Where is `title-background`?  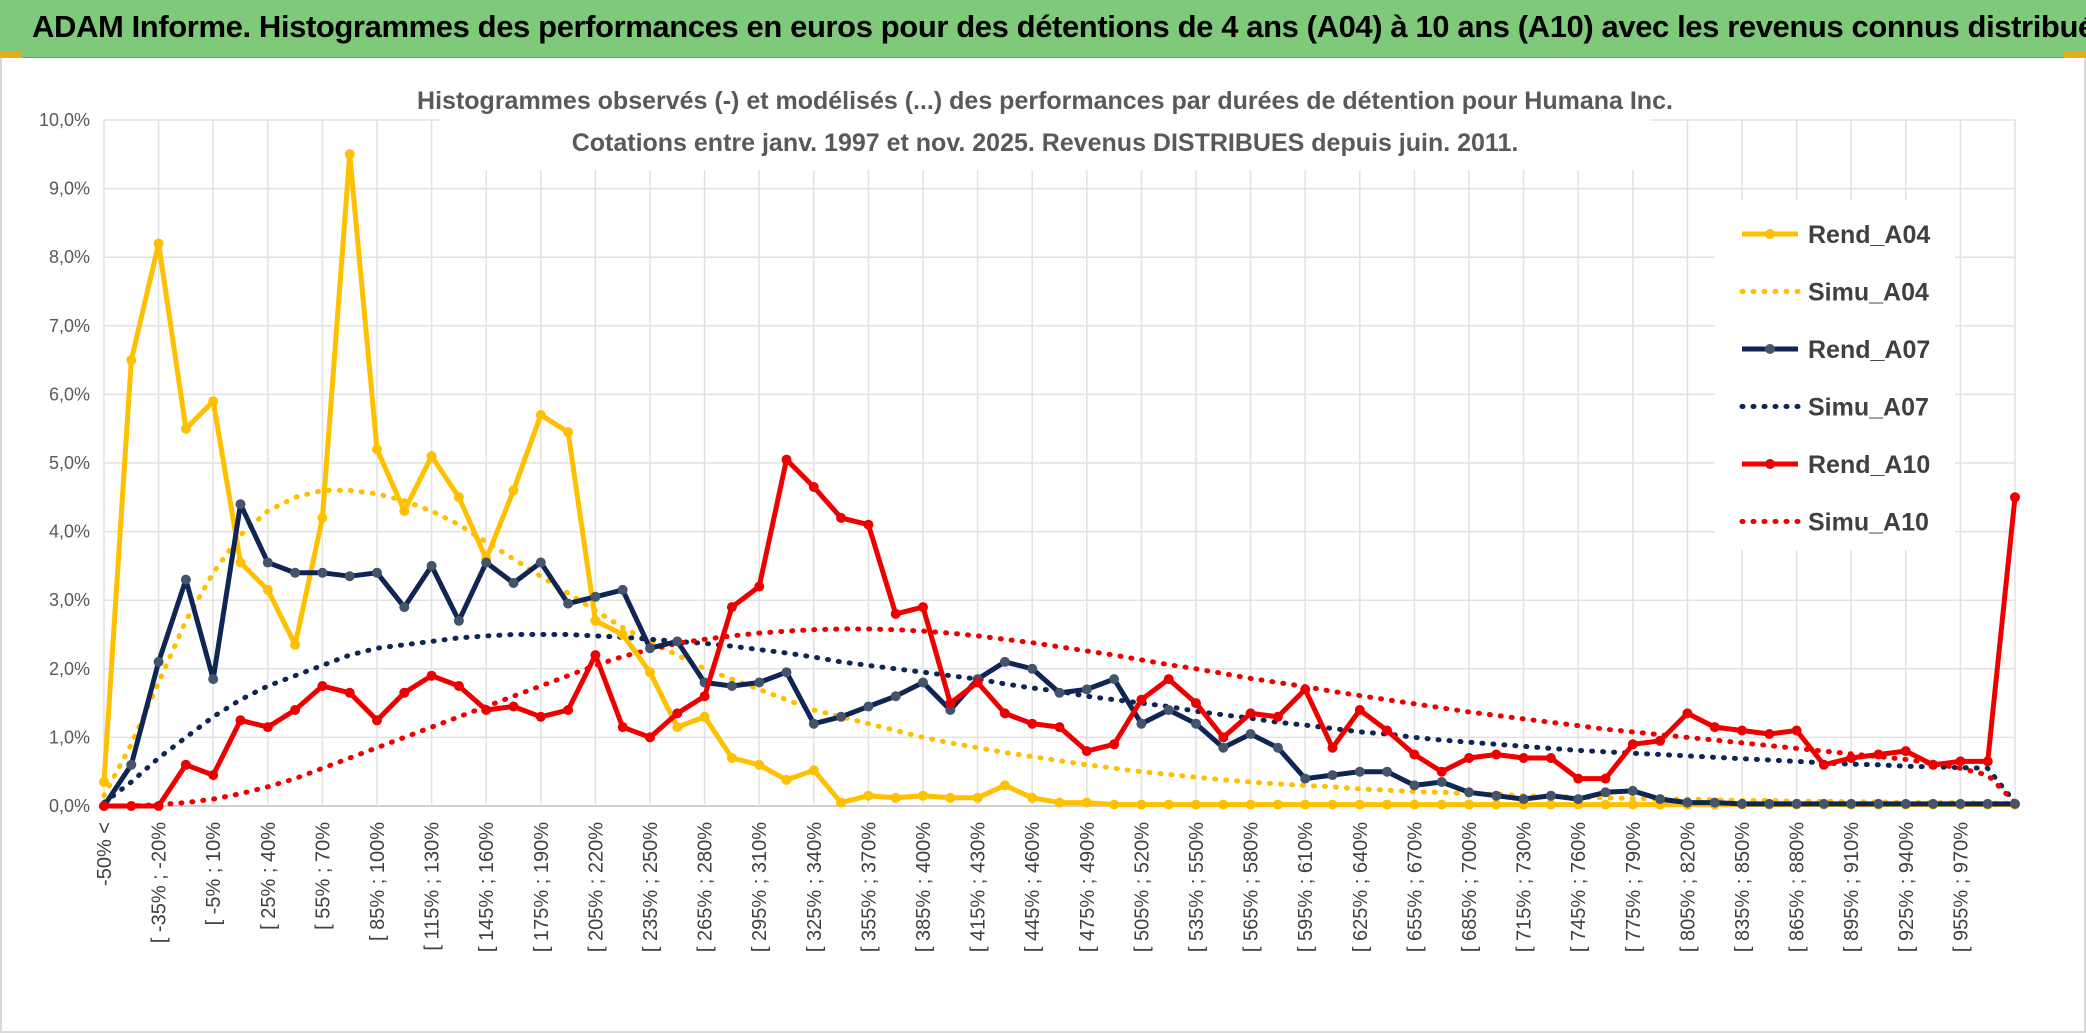 title-background is located at coordinates (1045, 124).